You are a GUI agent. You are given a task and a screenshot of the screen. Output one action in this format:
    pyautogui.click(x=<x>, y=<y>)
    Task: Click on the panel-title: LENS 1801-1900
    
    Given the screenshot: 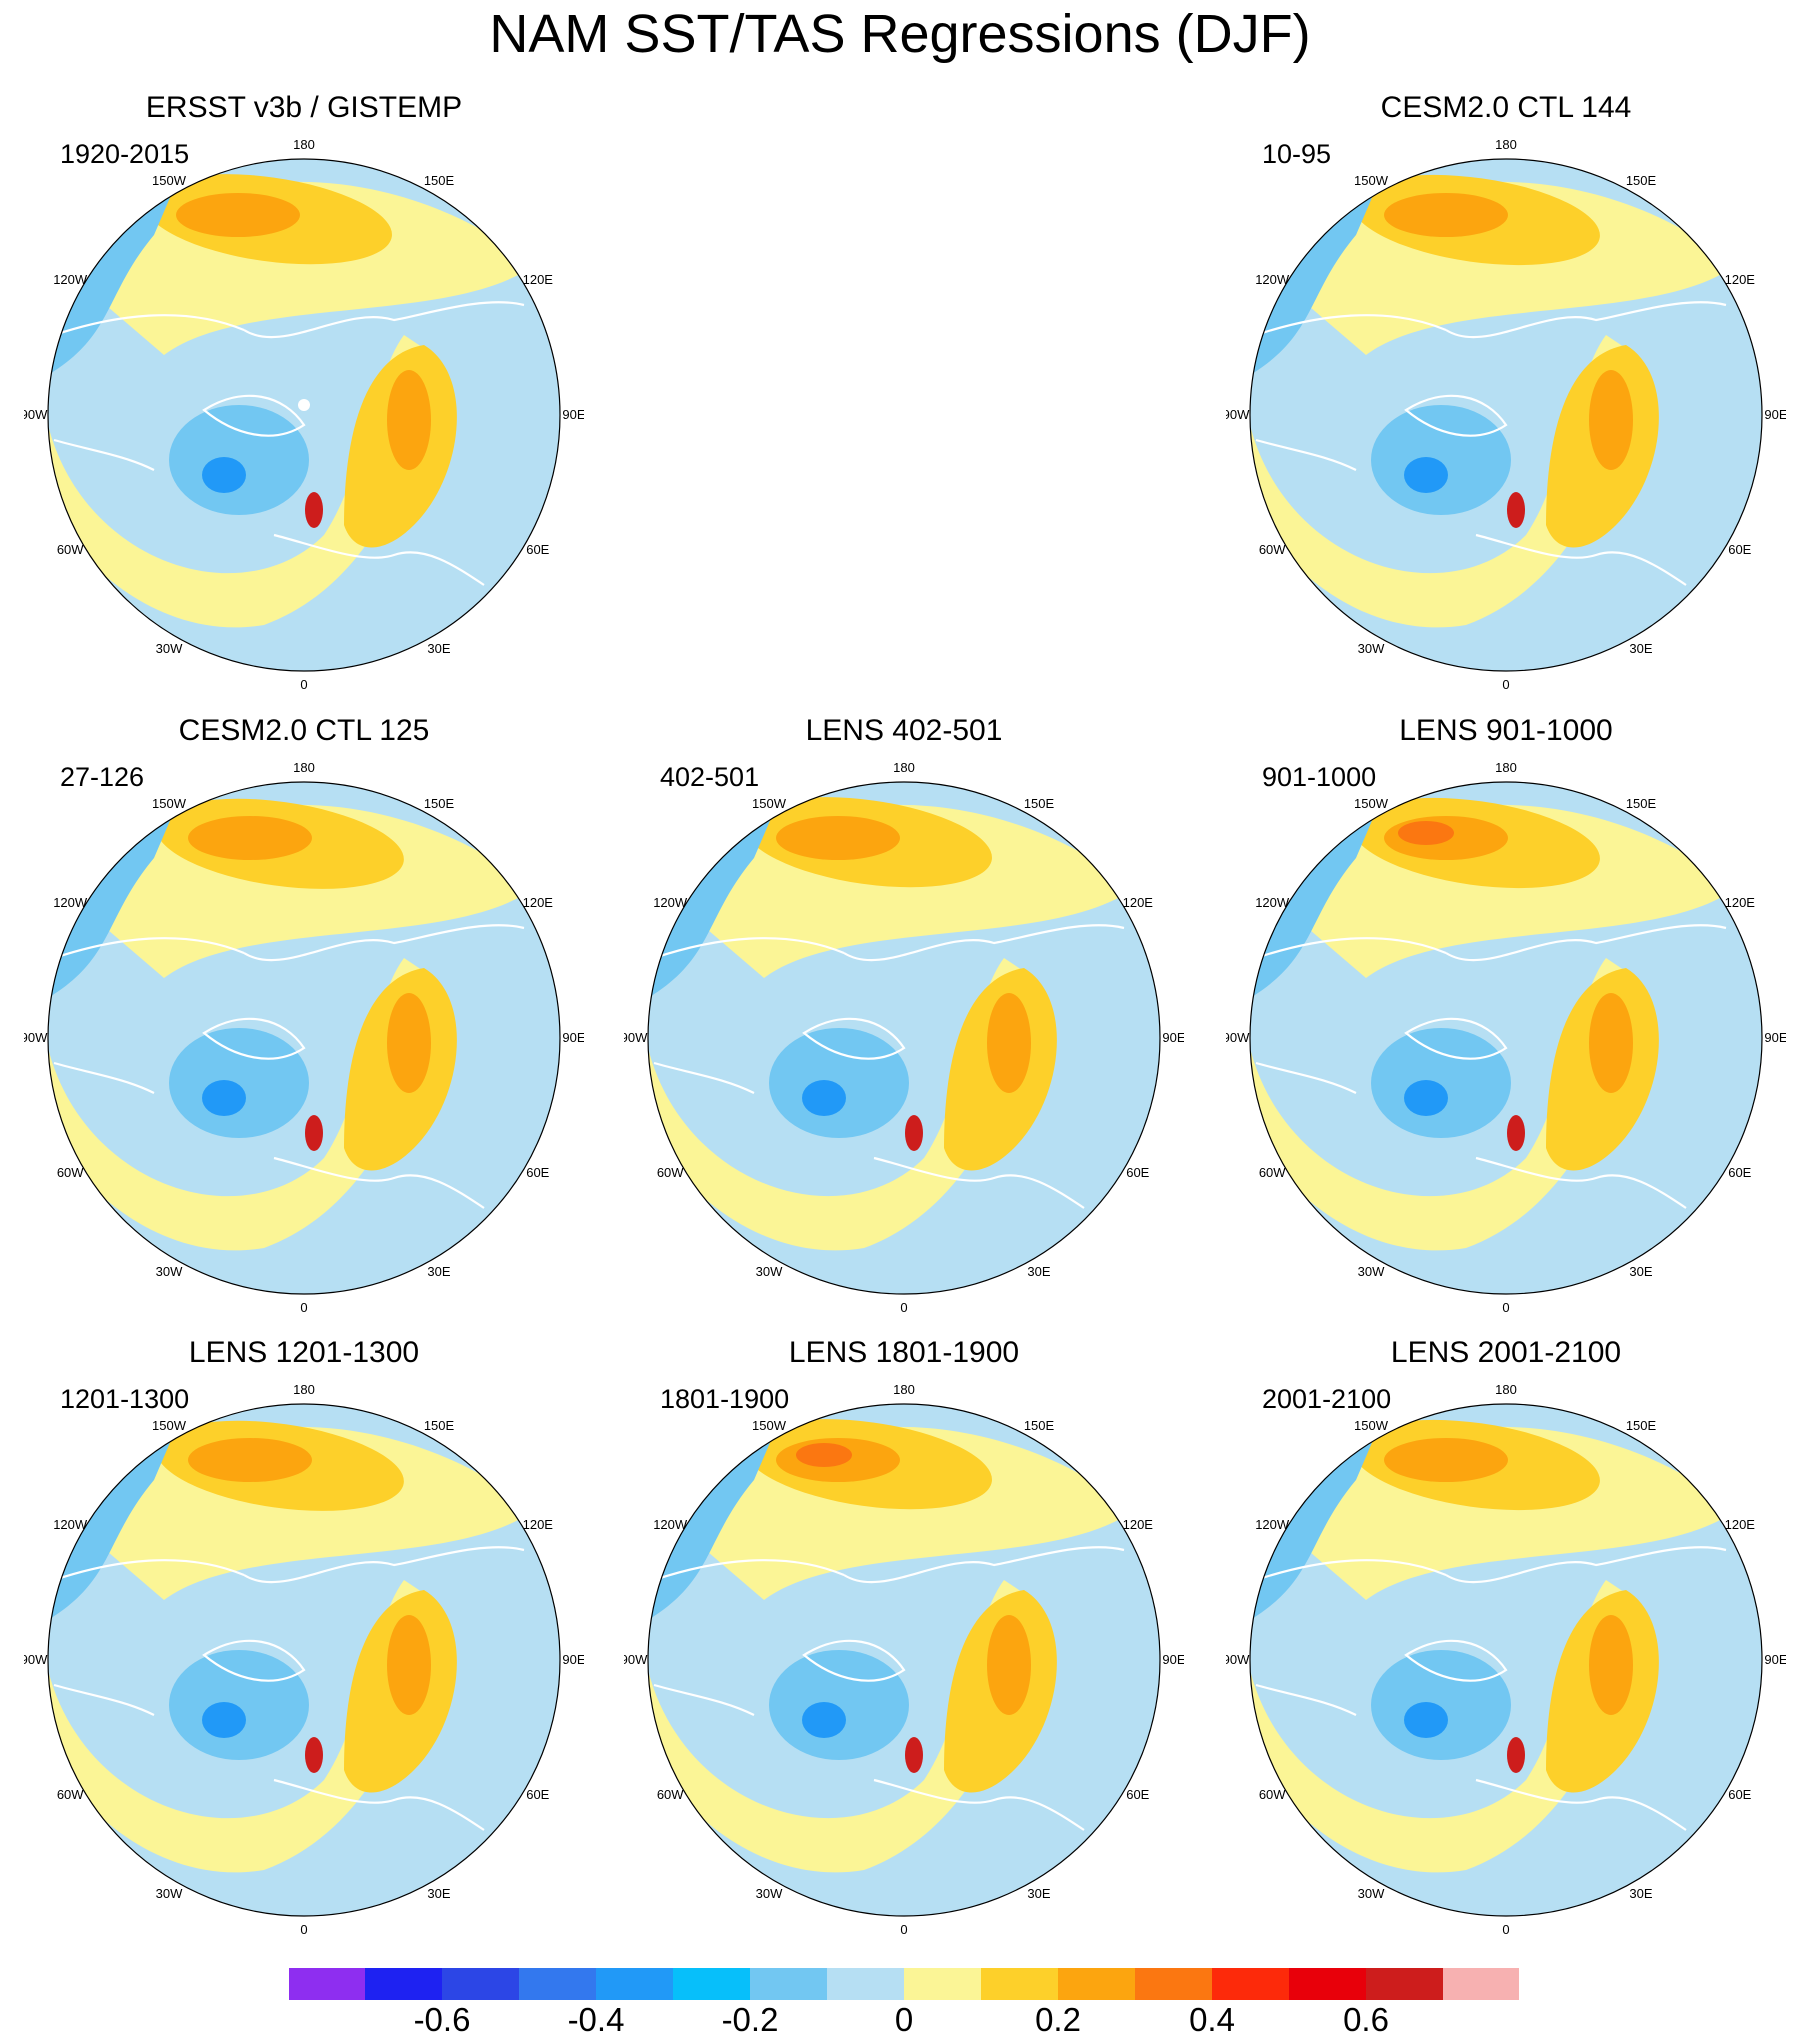 What is the action you would take?
    pyautogui.click(x=904, y=1352)
    